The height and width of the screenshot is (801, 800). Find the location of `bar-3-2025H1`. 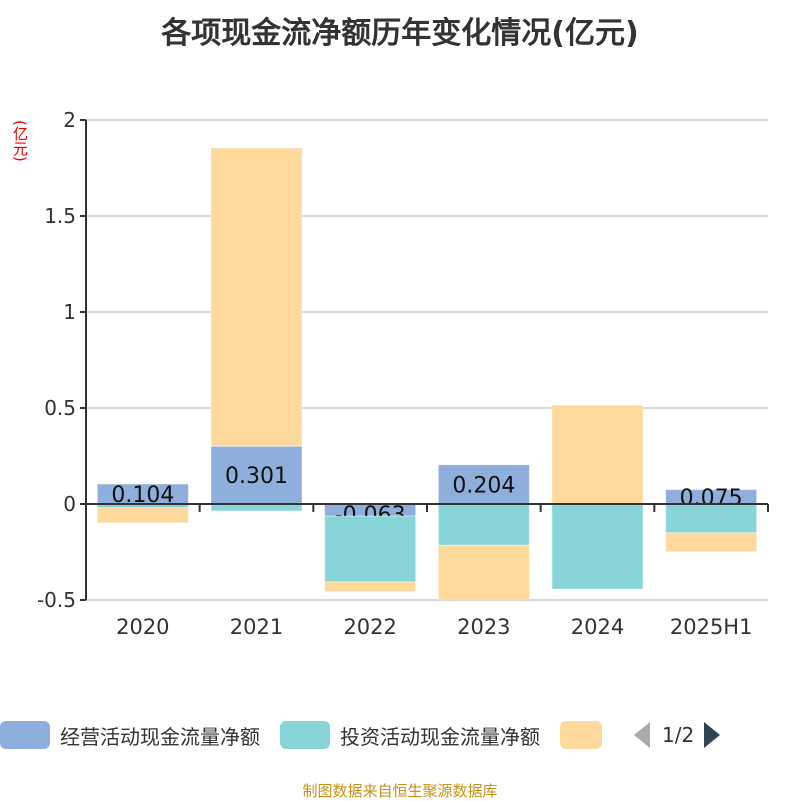

bar-3-2025H1 is located at coordinates (711, 542).